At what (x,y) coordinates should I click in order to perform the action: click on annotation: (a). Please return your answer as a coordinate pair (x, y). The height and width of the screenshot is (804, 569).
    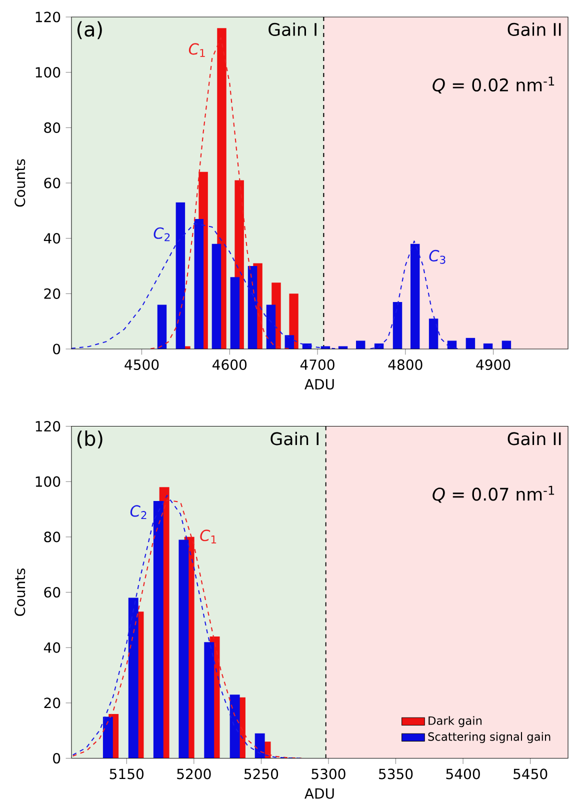
    Looking at the image, I should click on (89, 30).